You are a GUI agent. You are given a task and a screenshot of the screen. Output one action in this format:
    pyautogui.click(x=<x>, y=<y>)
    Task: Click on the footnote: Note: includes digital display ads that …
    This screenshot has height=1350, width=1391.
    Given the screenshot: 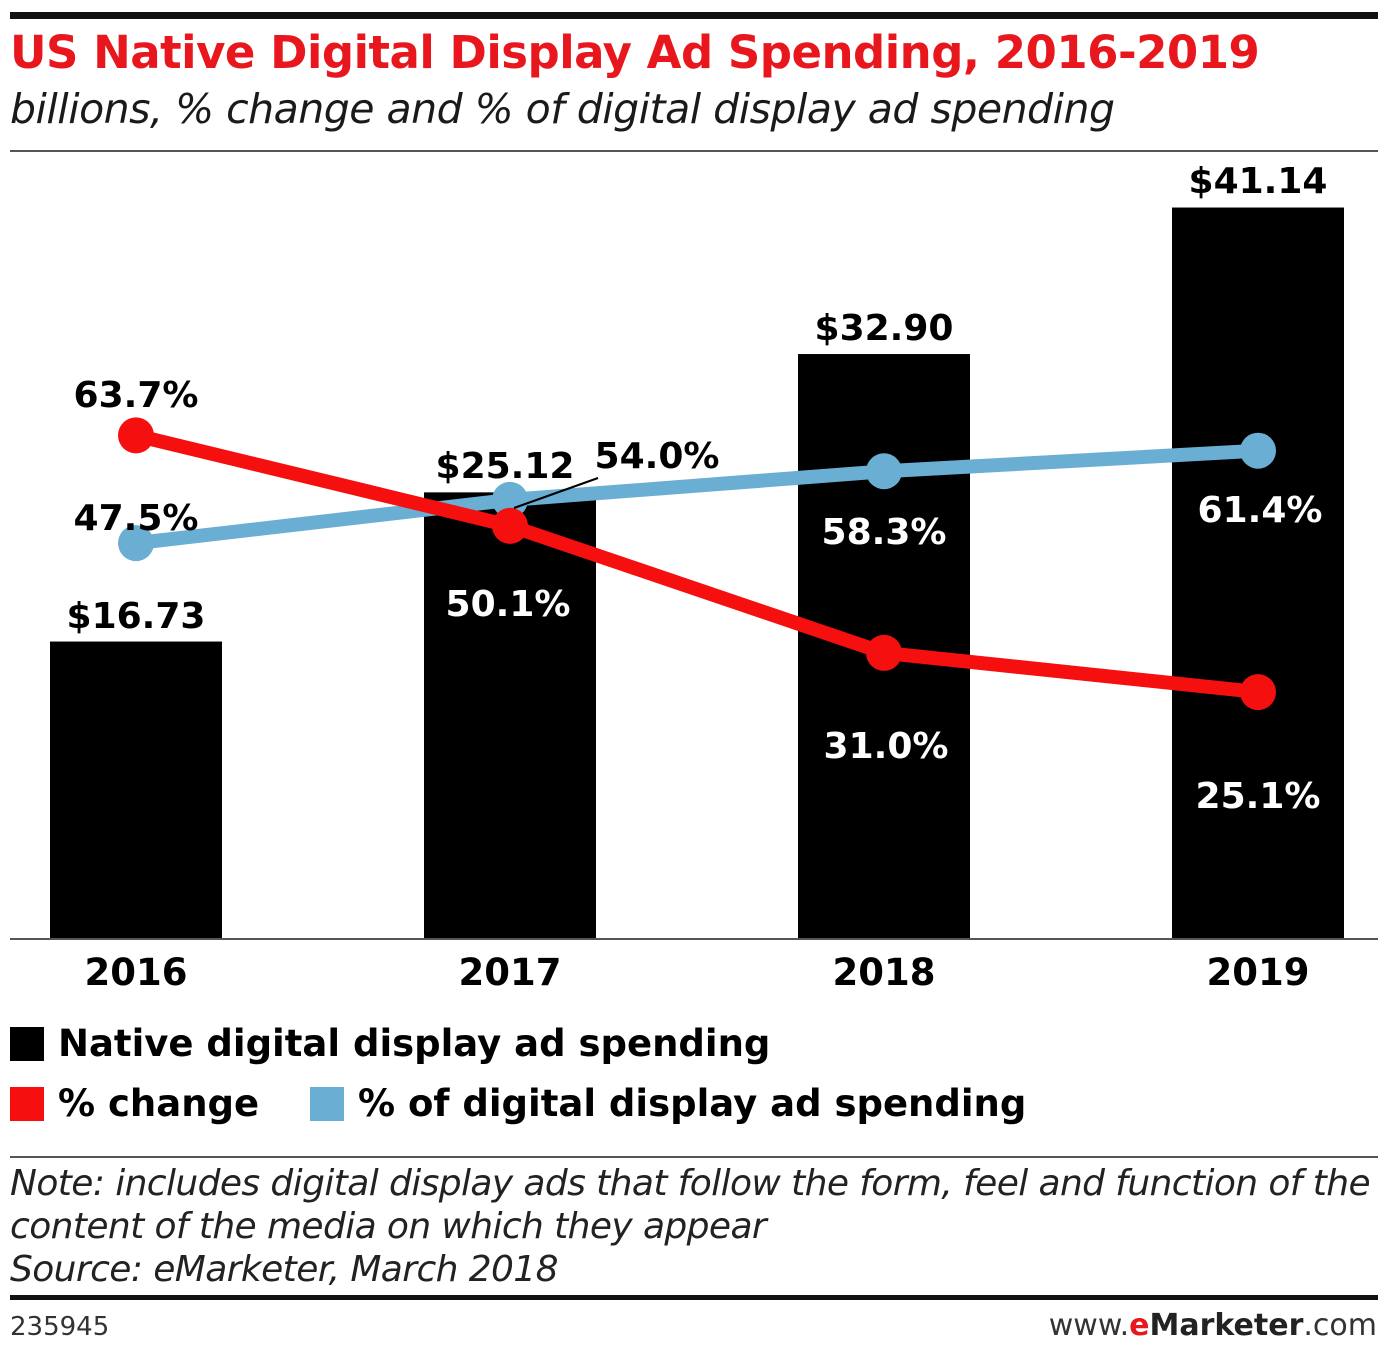 What is the action you would take?
    pyautogui.click(x=695, y=1226)
    